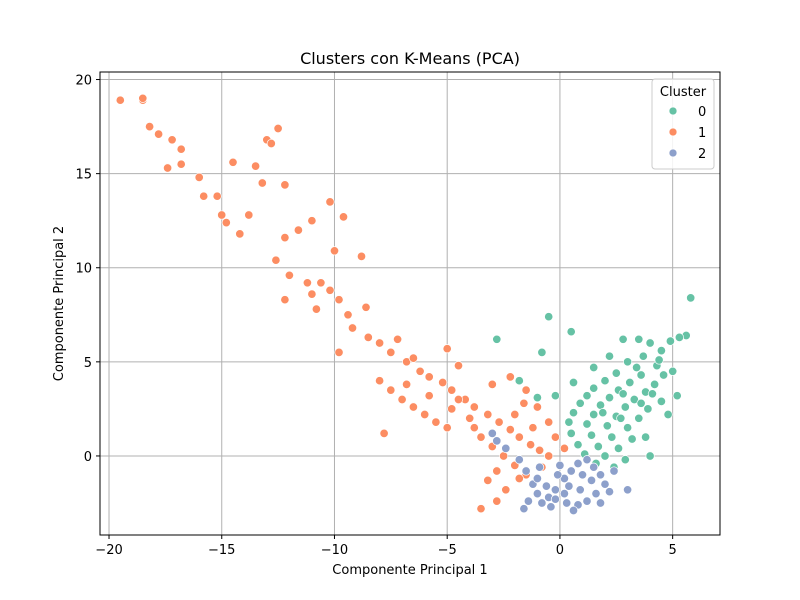  Describe the element at coordinates (683, 92) in the screenshot. I see `legend-title: Cluster` at that location.